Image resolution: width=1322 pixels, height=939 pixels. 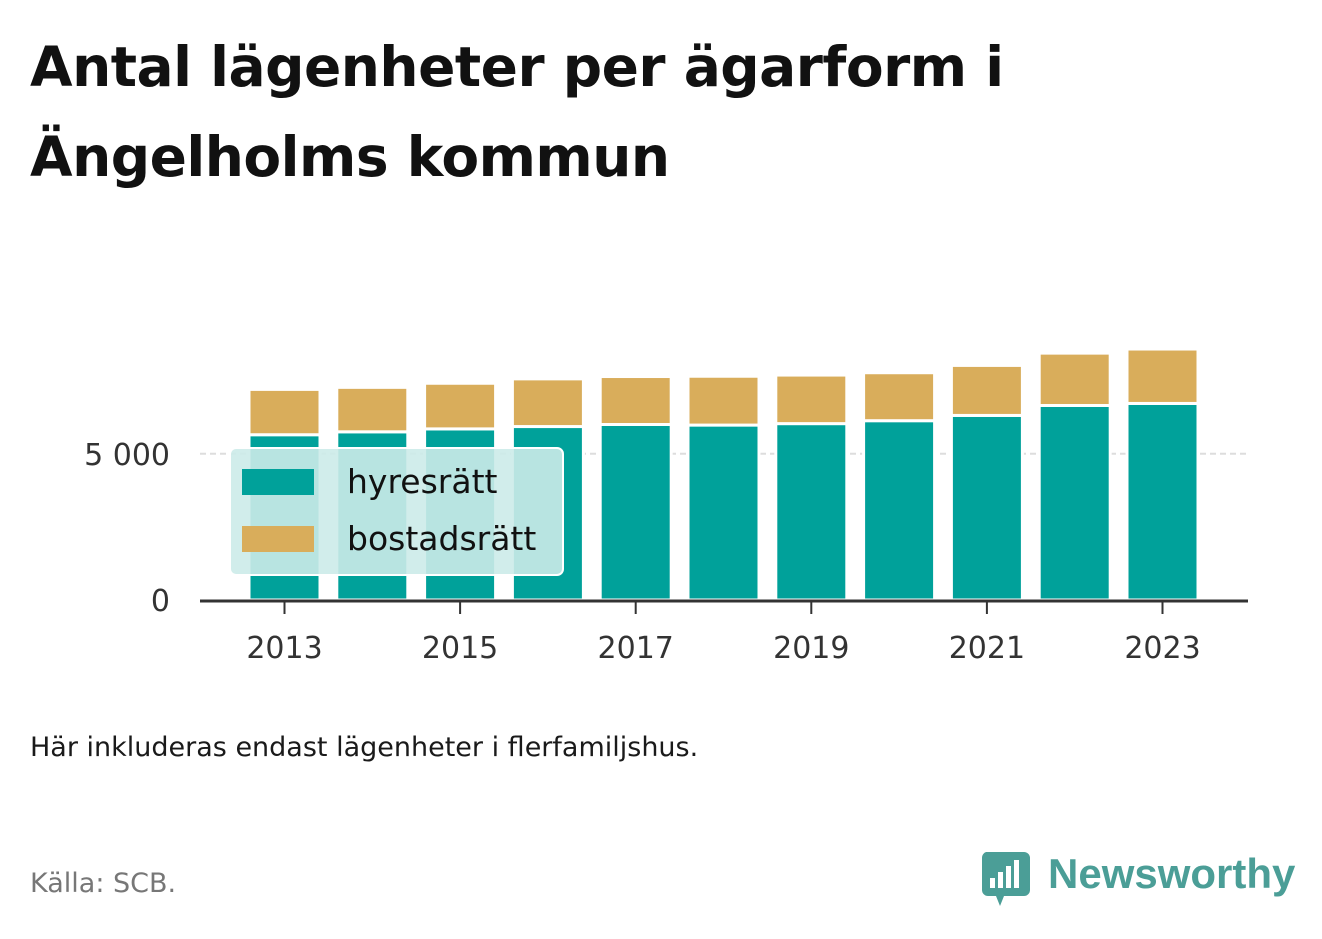 What do you see at coordinates (811, 399) in the screenshot?
I see `bar-bostadsratt-2019` at bounding box center [811, 399].